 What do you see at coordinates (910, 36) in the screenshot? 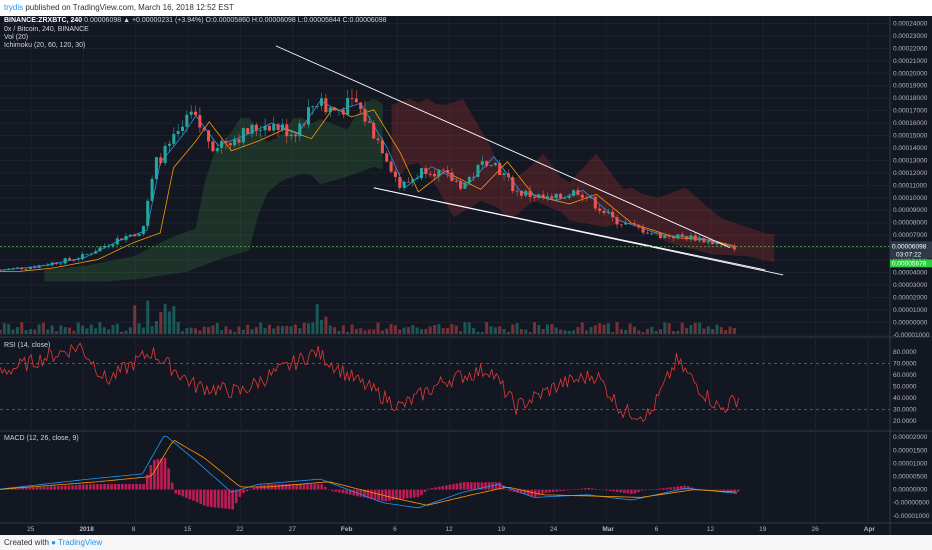
I see `price-tick-label: 0.00023000` at bounding box center [910, 36].